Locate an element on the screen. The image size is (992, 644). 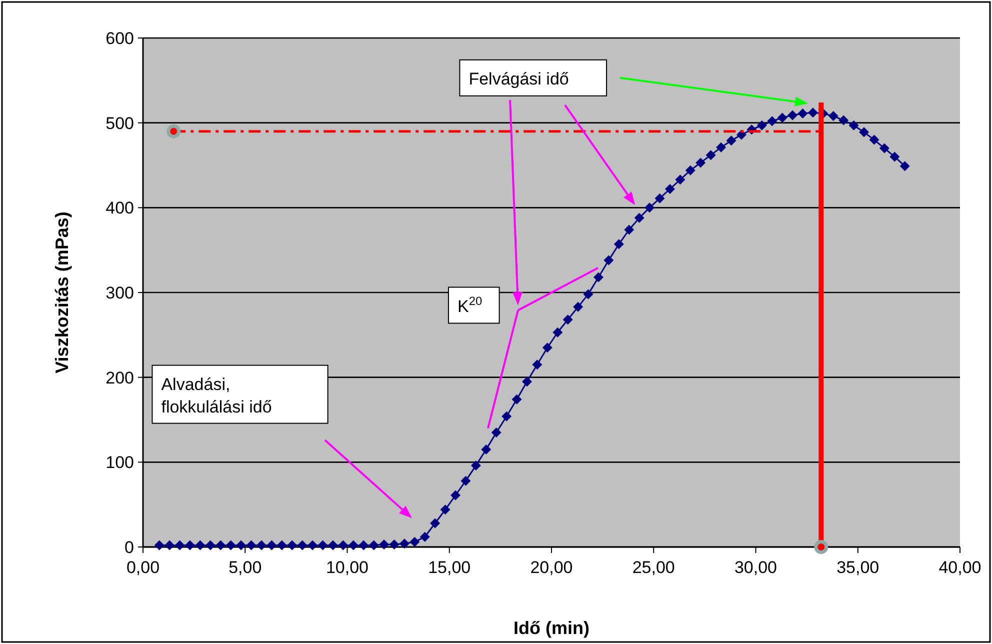
y-tick-label: 600 is located at coordinates (120, 38).